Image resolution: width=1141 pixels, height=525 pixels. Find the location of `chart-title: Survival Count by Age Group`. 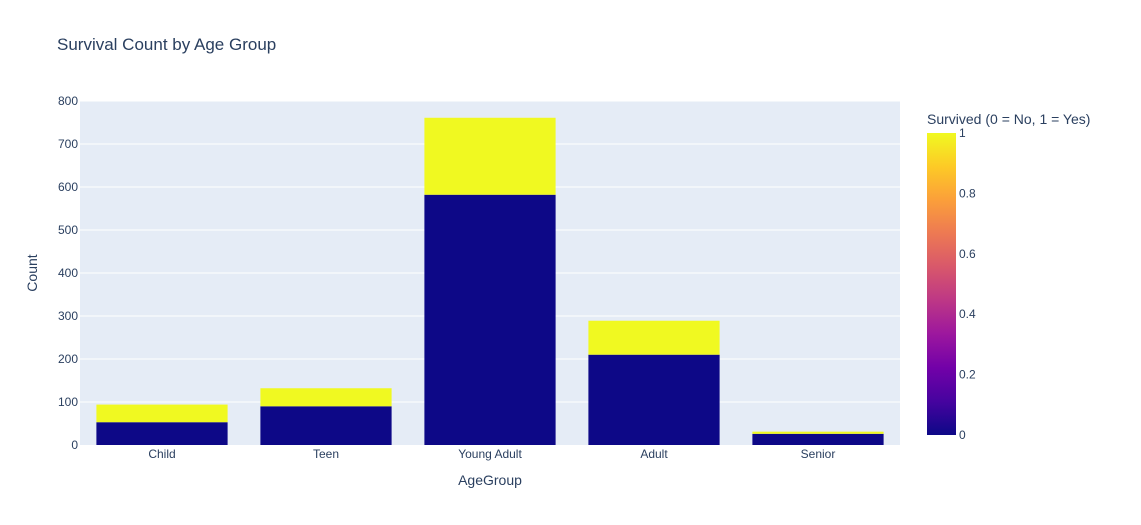

chart-title: Survival Count by Age Group is located at coordinates (166, 44).